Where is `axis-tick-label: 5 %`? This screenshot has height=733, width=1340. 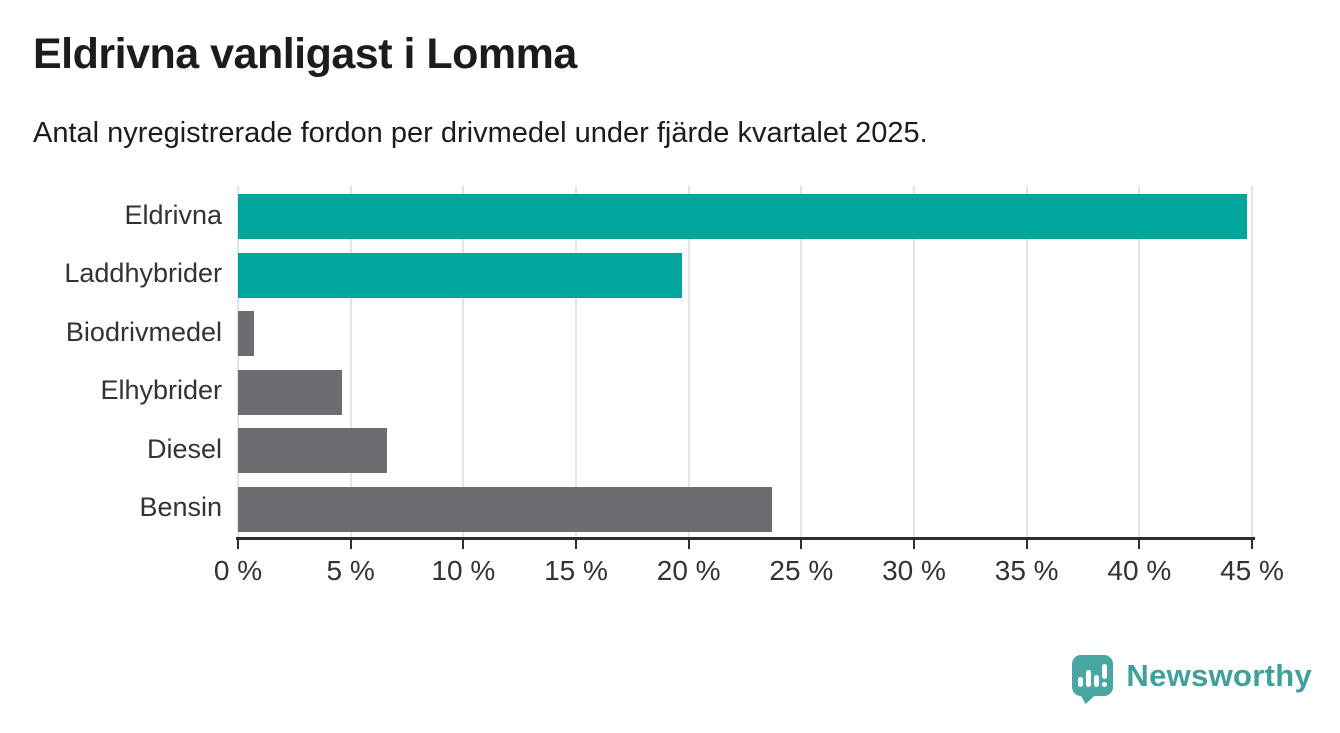
axis-tick-label: 5 % is located at coordinates (350, 570).